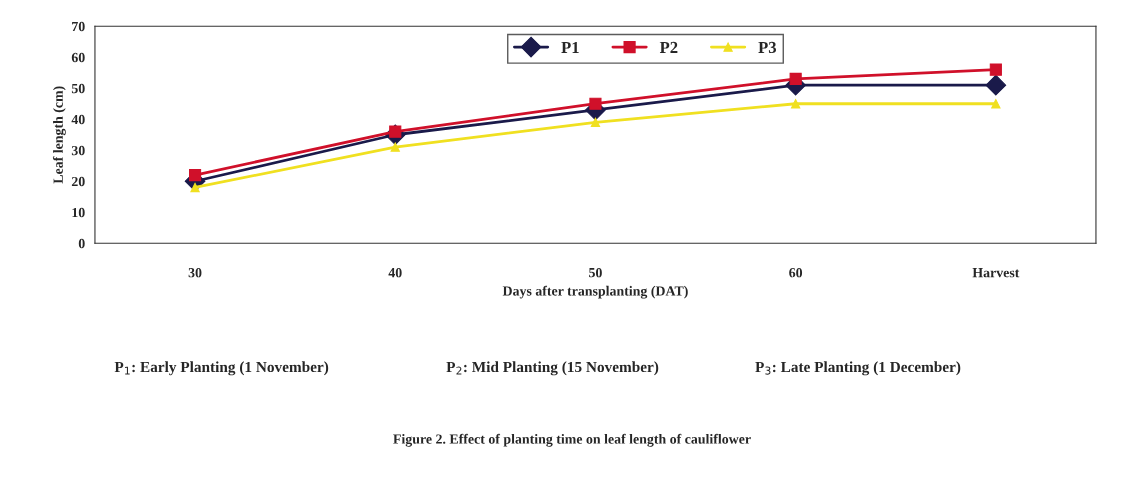  I want to click on y-tick-label: 40, so click(78, 119).